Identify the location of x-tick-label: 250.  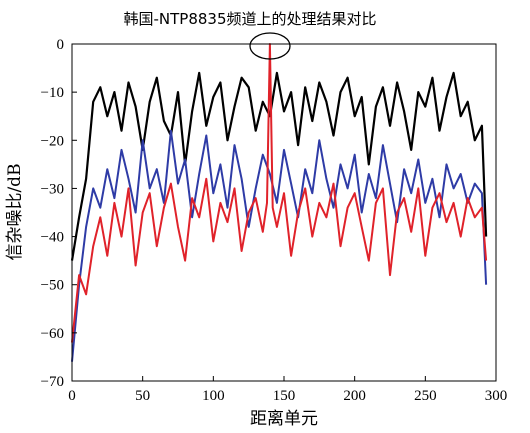
(425, 396).